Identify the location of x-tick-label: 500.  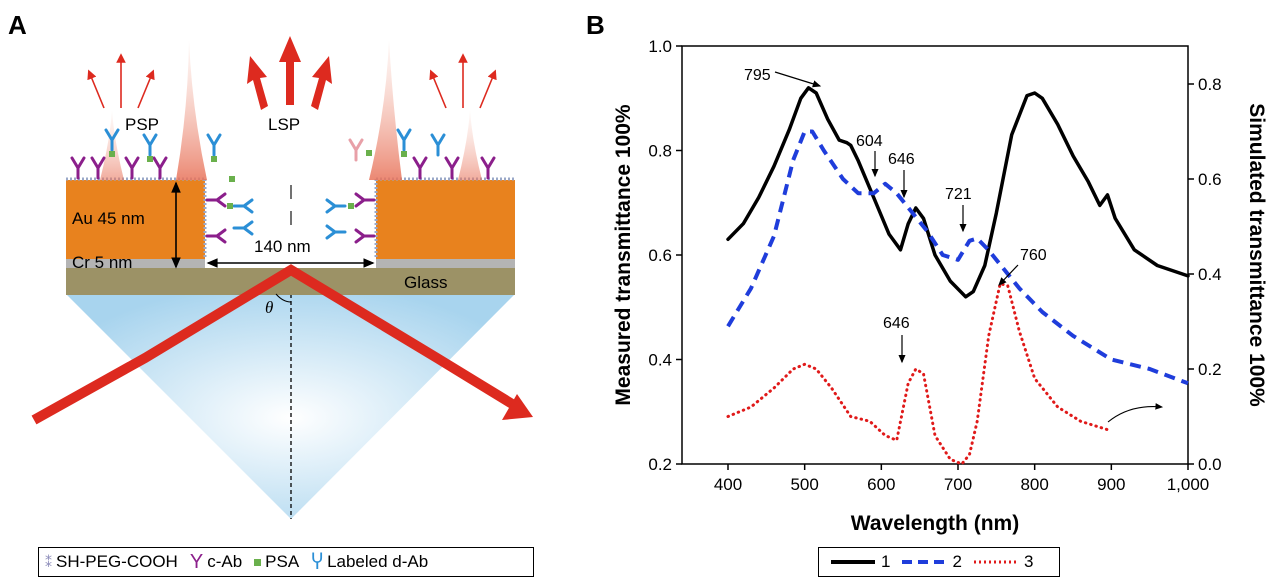
(804, 484).